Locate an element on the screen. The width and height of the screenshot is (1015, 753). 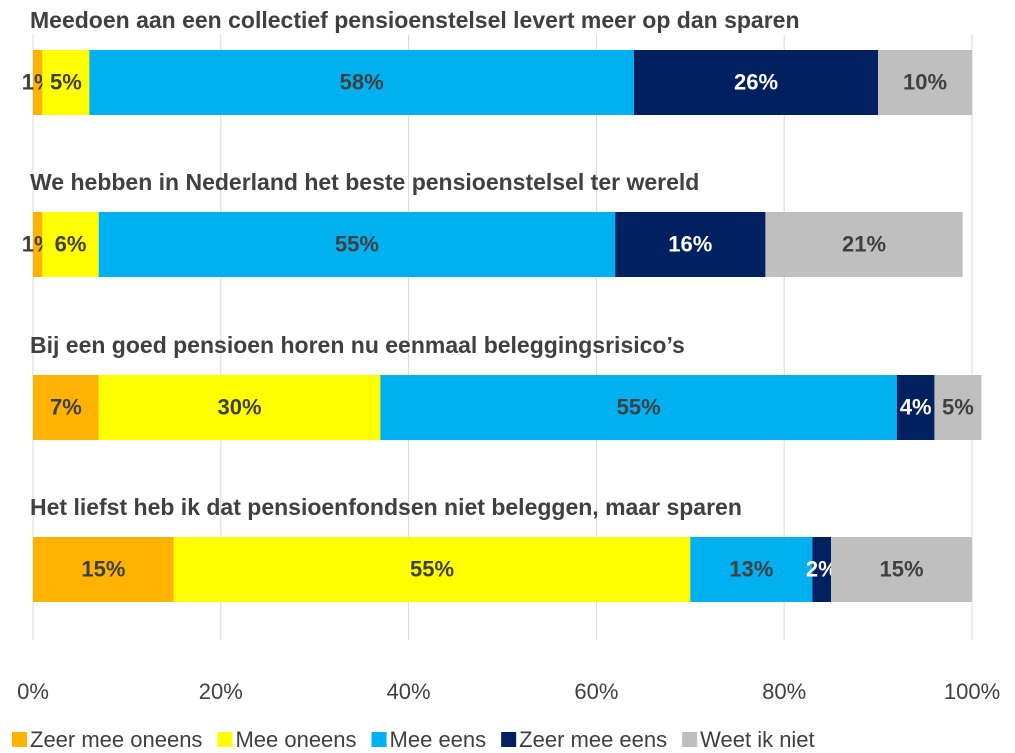
data-label: 7% is located at coordinates (66, 406).